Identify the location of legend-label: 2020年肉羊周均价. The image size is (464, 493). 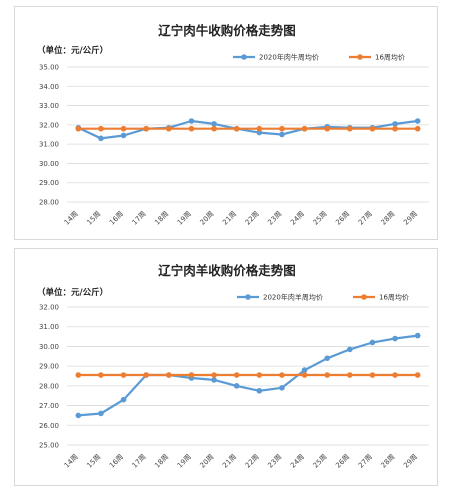
(293, 297).